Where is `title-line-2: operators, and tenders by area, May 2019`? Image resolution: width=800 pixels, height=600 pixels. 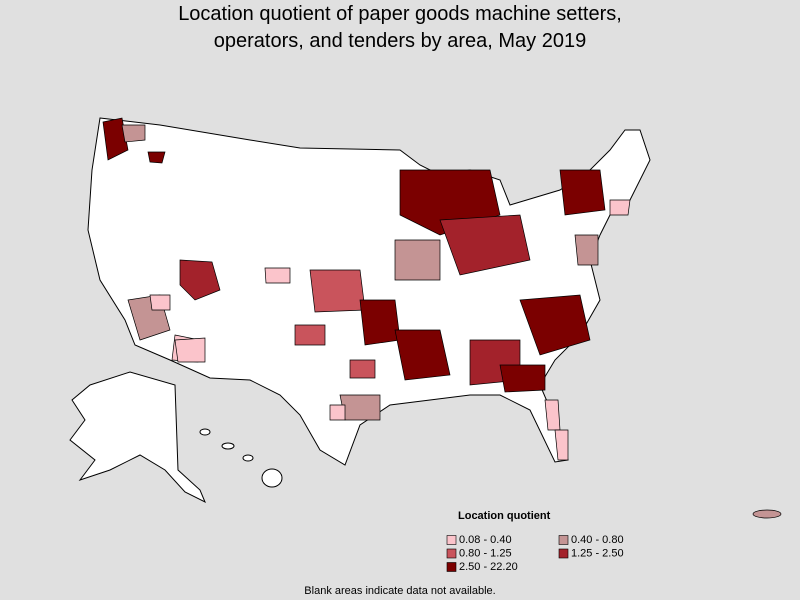
title-line-2: operators, and tenders by area, May 2019 is located at coordinates (400, 41).